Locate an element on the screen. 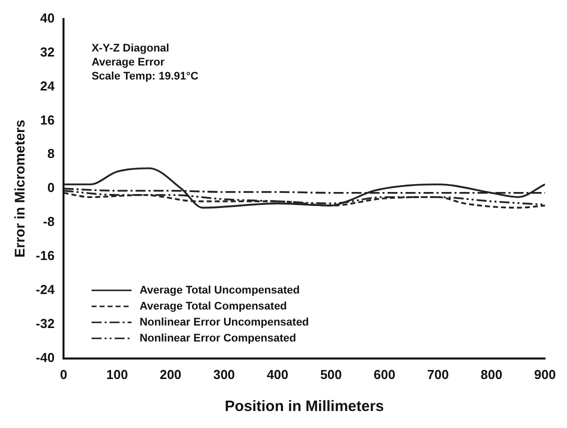  annotation: X-Y-Z Diagonal is located at coordinates (131, 48).